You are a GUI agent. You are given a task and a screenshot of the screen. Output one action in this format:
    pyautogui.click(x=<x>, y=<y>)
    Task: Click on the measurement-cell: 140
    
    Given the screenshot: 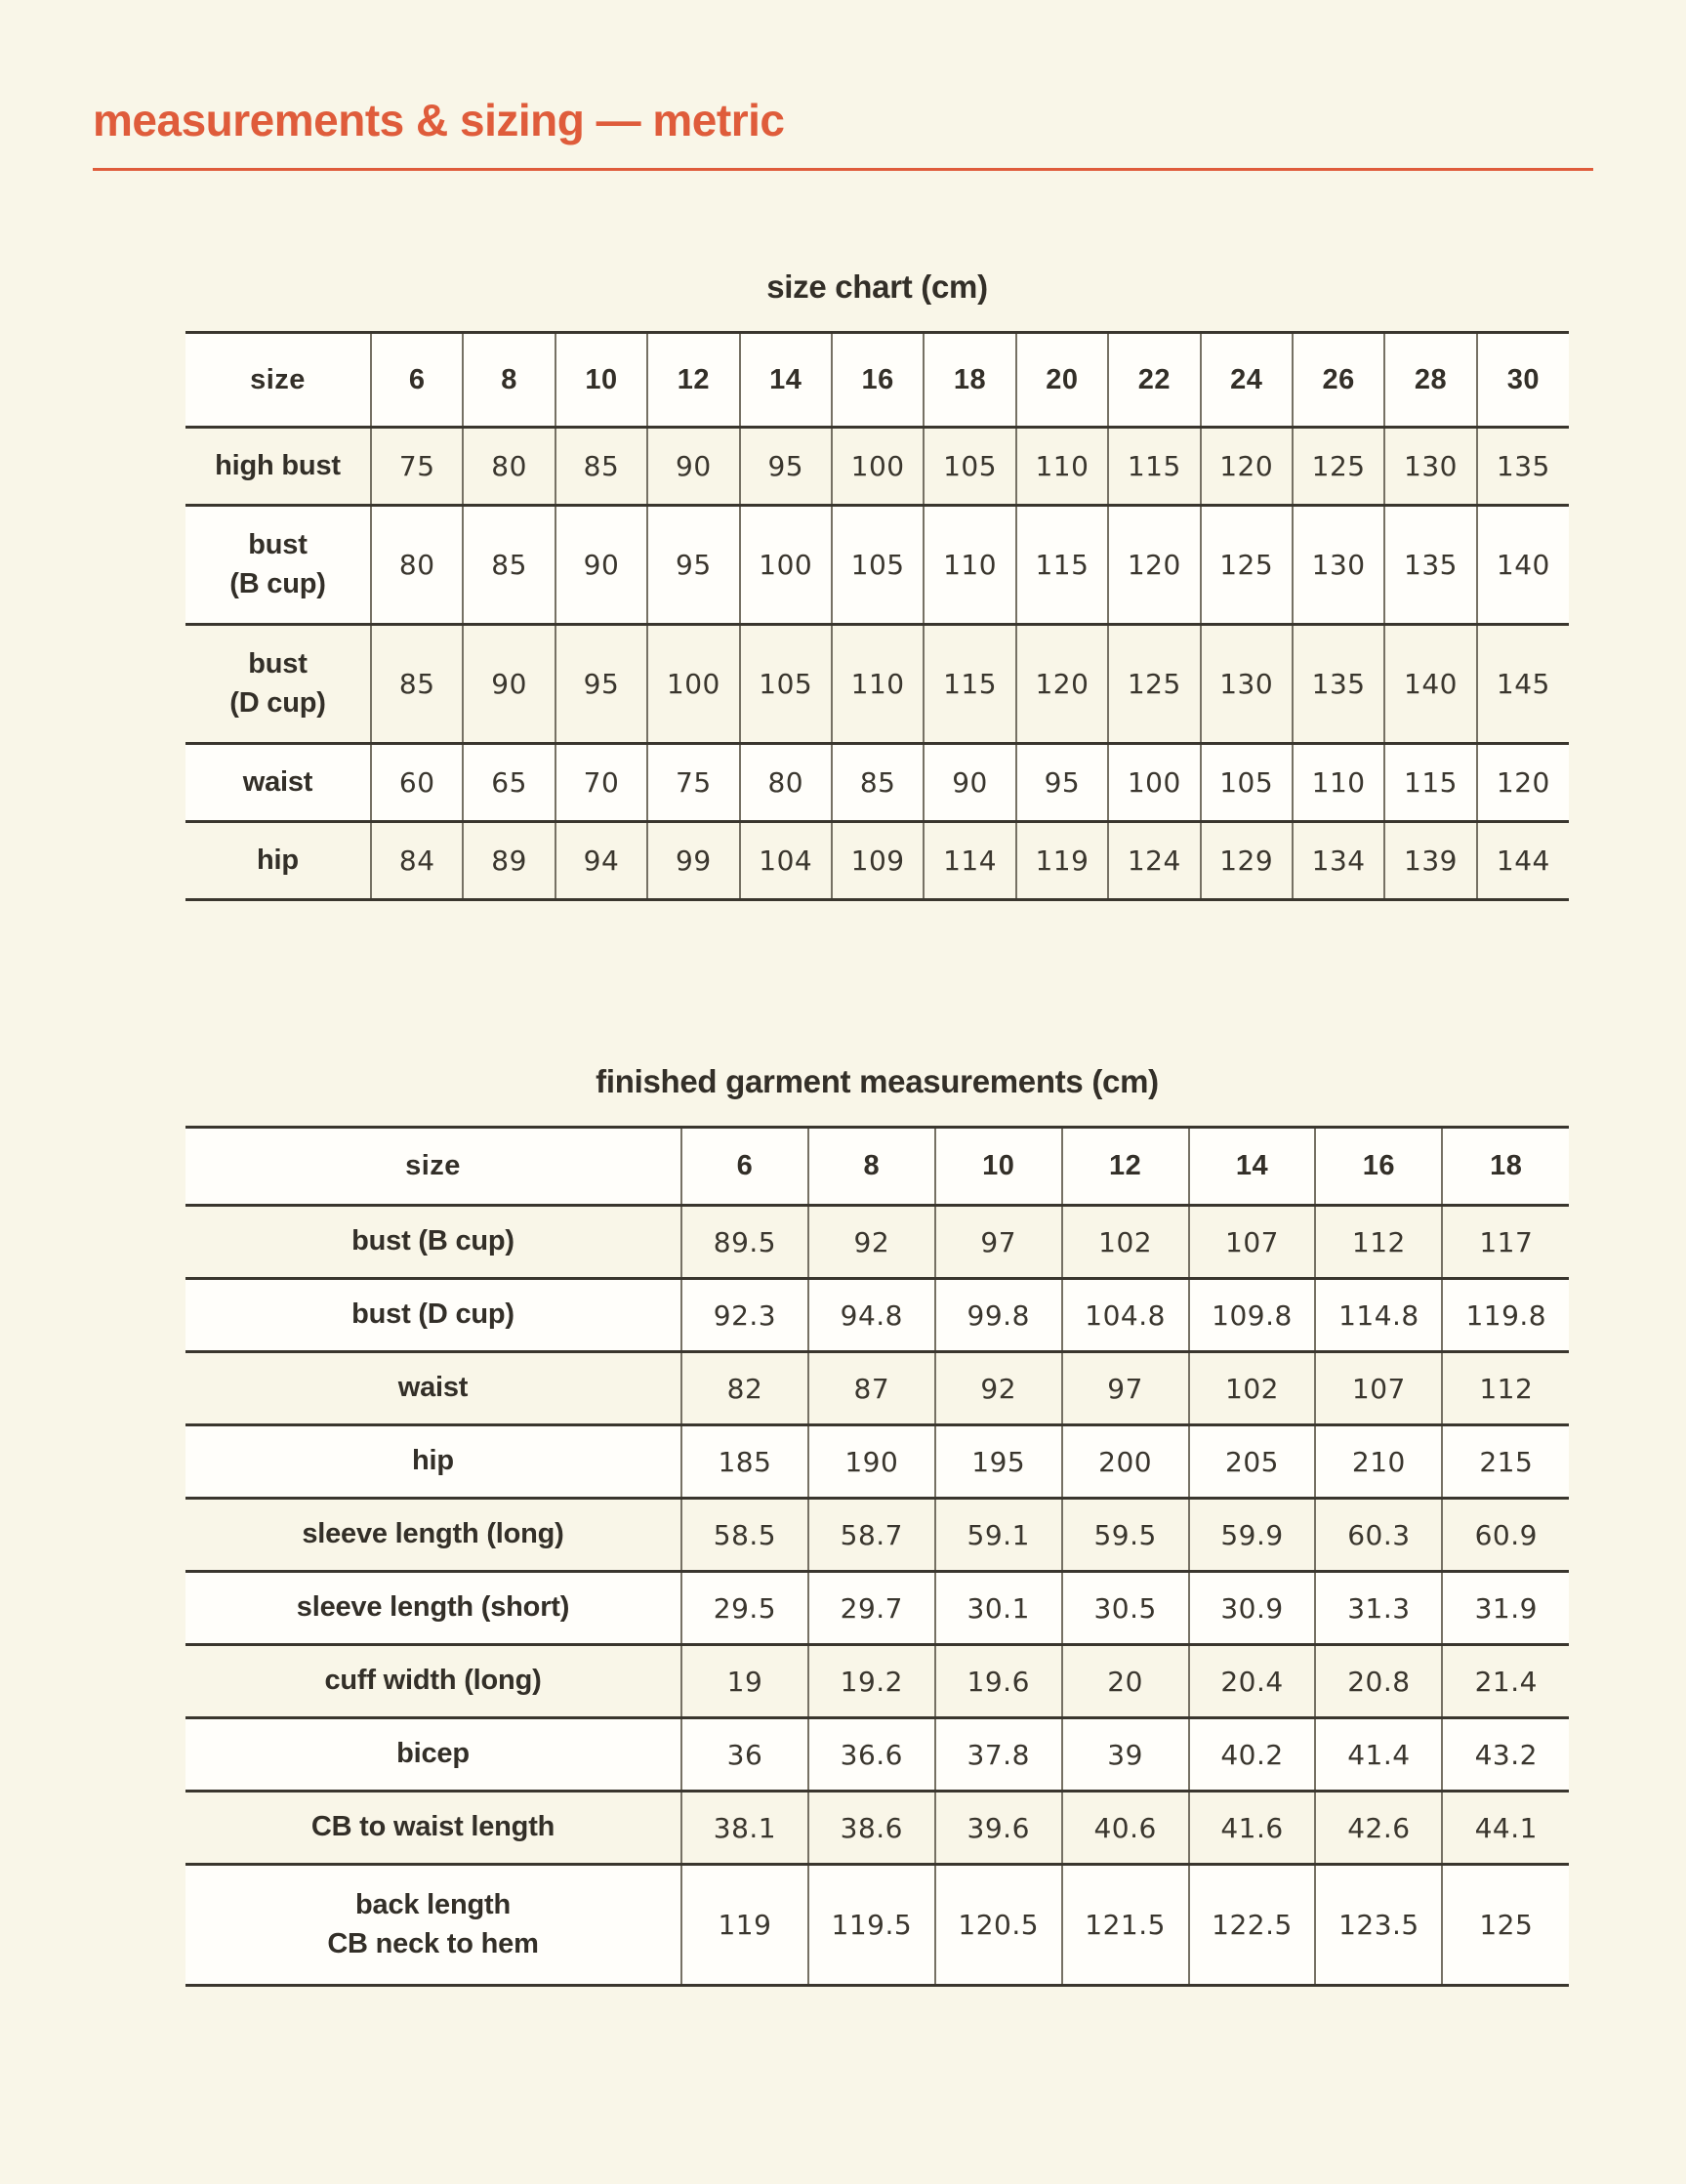 What is the action you would take?
    pyautogui.click(x=1430, y=684)
    